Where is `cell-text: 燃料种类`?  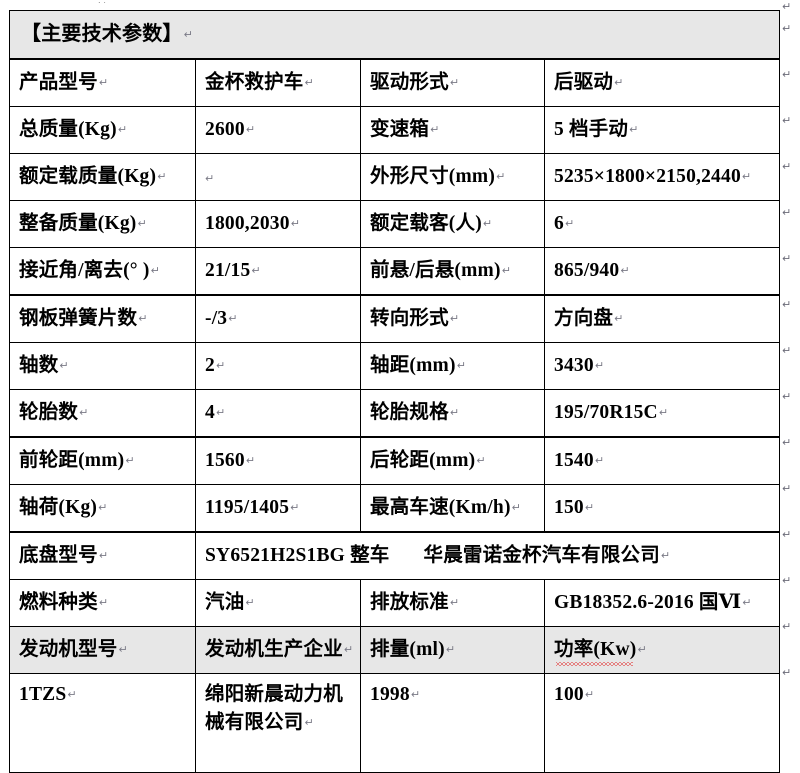
cell-text: 燃料种类 is located at coordinates (58, 603).